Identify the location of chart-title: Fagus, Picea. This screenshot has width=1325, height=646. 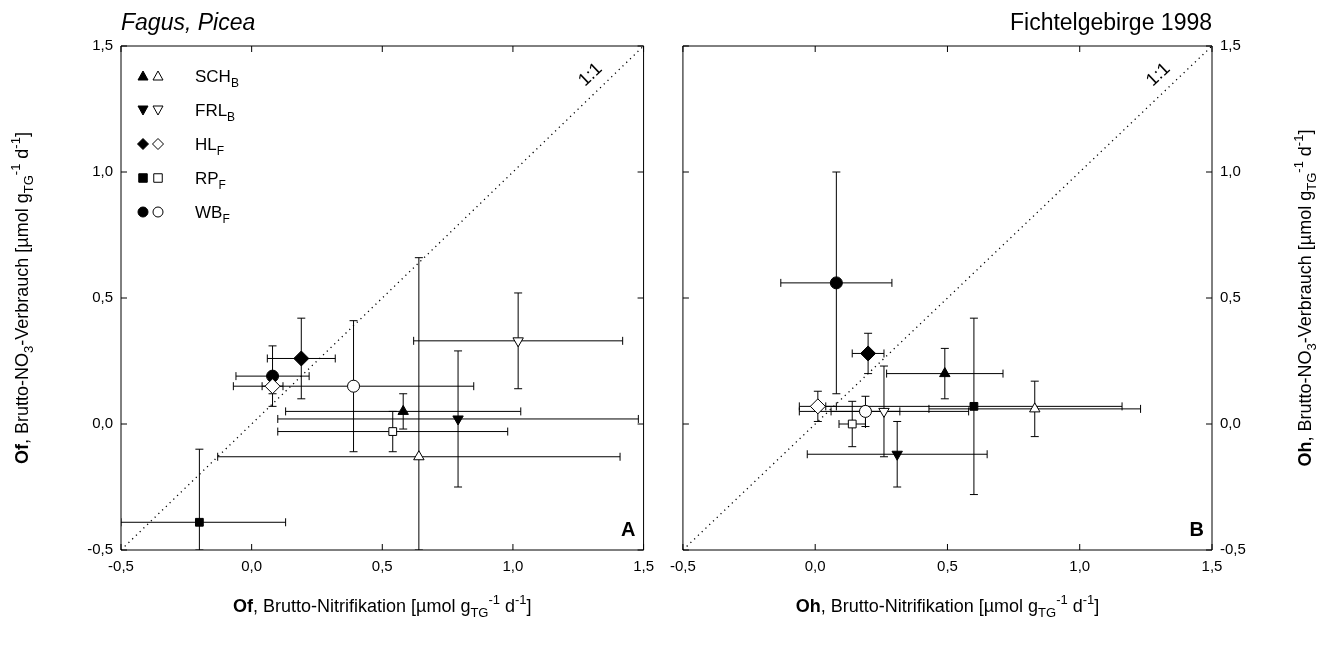
(188, 22).